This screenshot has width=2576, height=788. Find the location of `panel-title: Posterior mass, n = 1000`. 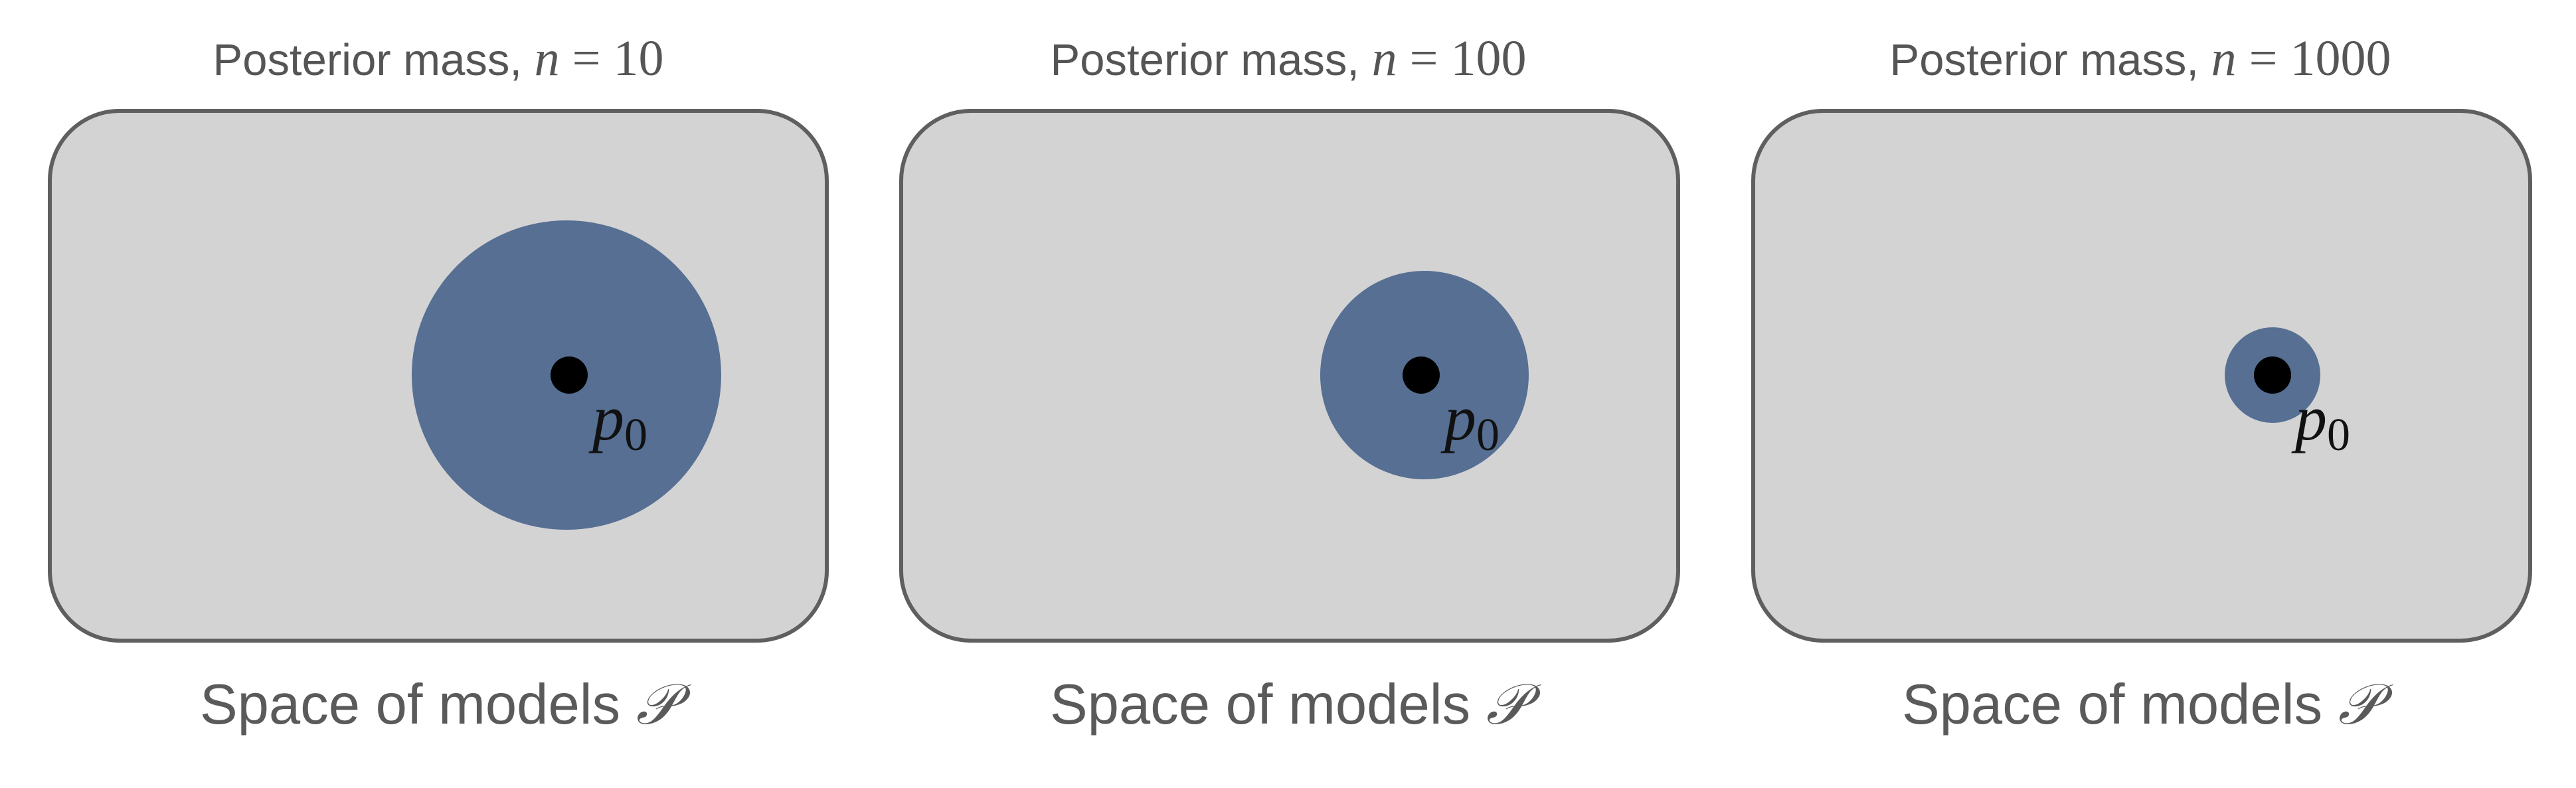

panel-title: Posterior mass, n = 1000 is located at coordinates (2140, 58).